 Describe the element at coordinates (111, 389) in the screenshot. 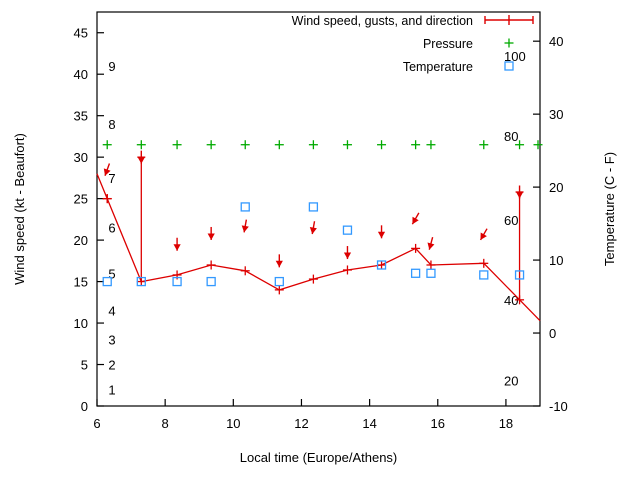

I see `beaufort-label: 1` at that location.